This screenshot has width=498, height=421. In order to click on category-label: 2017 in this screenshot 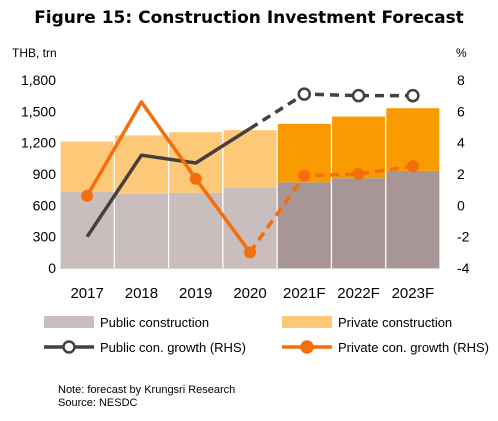, I will do `click(86, 293)`.